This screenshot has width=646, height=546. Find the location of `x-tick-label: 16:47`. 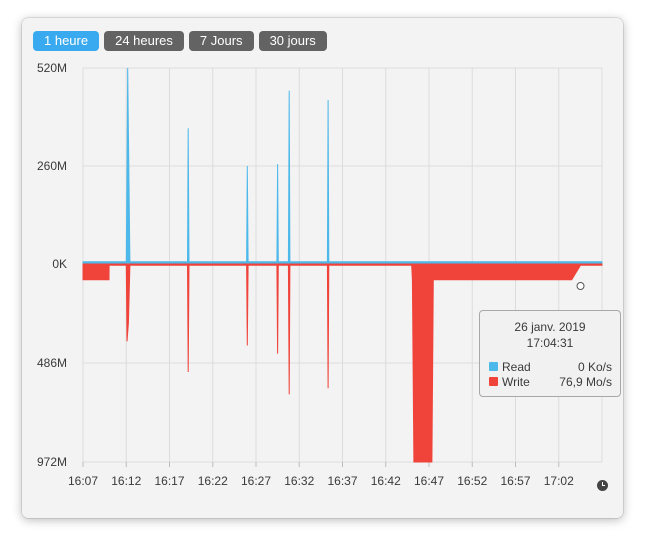

x-tick-label: 16:47 is located at coordinates (429, 481).